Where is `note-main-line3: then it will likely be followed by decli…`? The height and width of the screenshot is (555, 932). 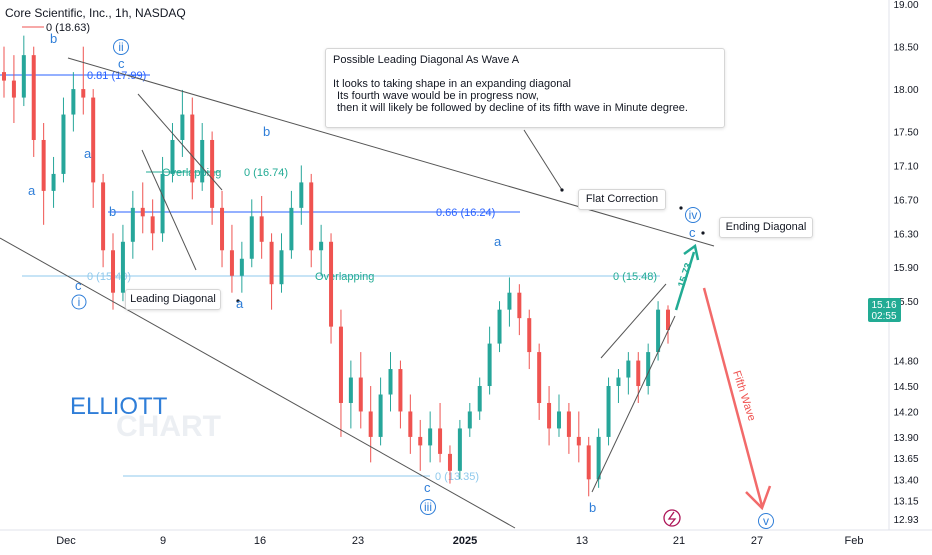
note-main-line3: then it will likely be followed by decli… is located at coordinates (512, 108).